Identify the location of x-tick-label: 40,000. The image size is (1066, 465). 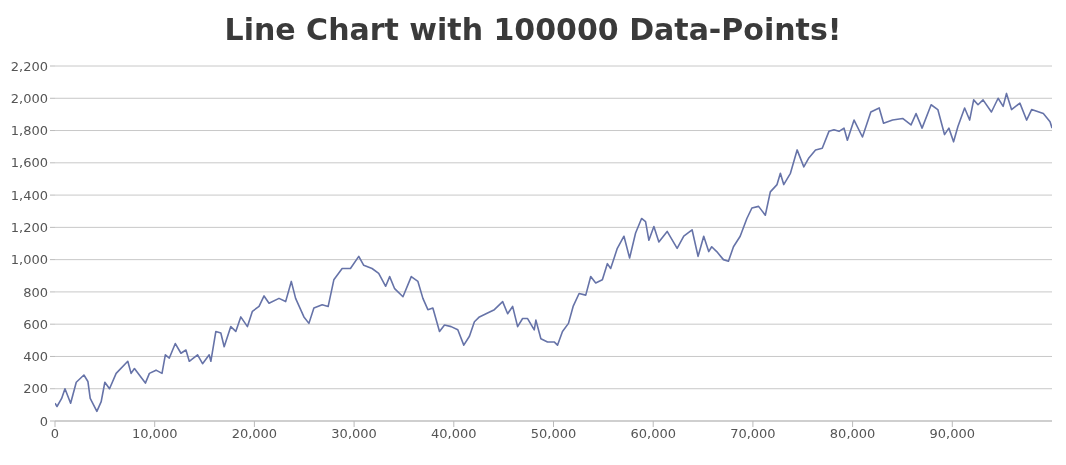
(454, 434).